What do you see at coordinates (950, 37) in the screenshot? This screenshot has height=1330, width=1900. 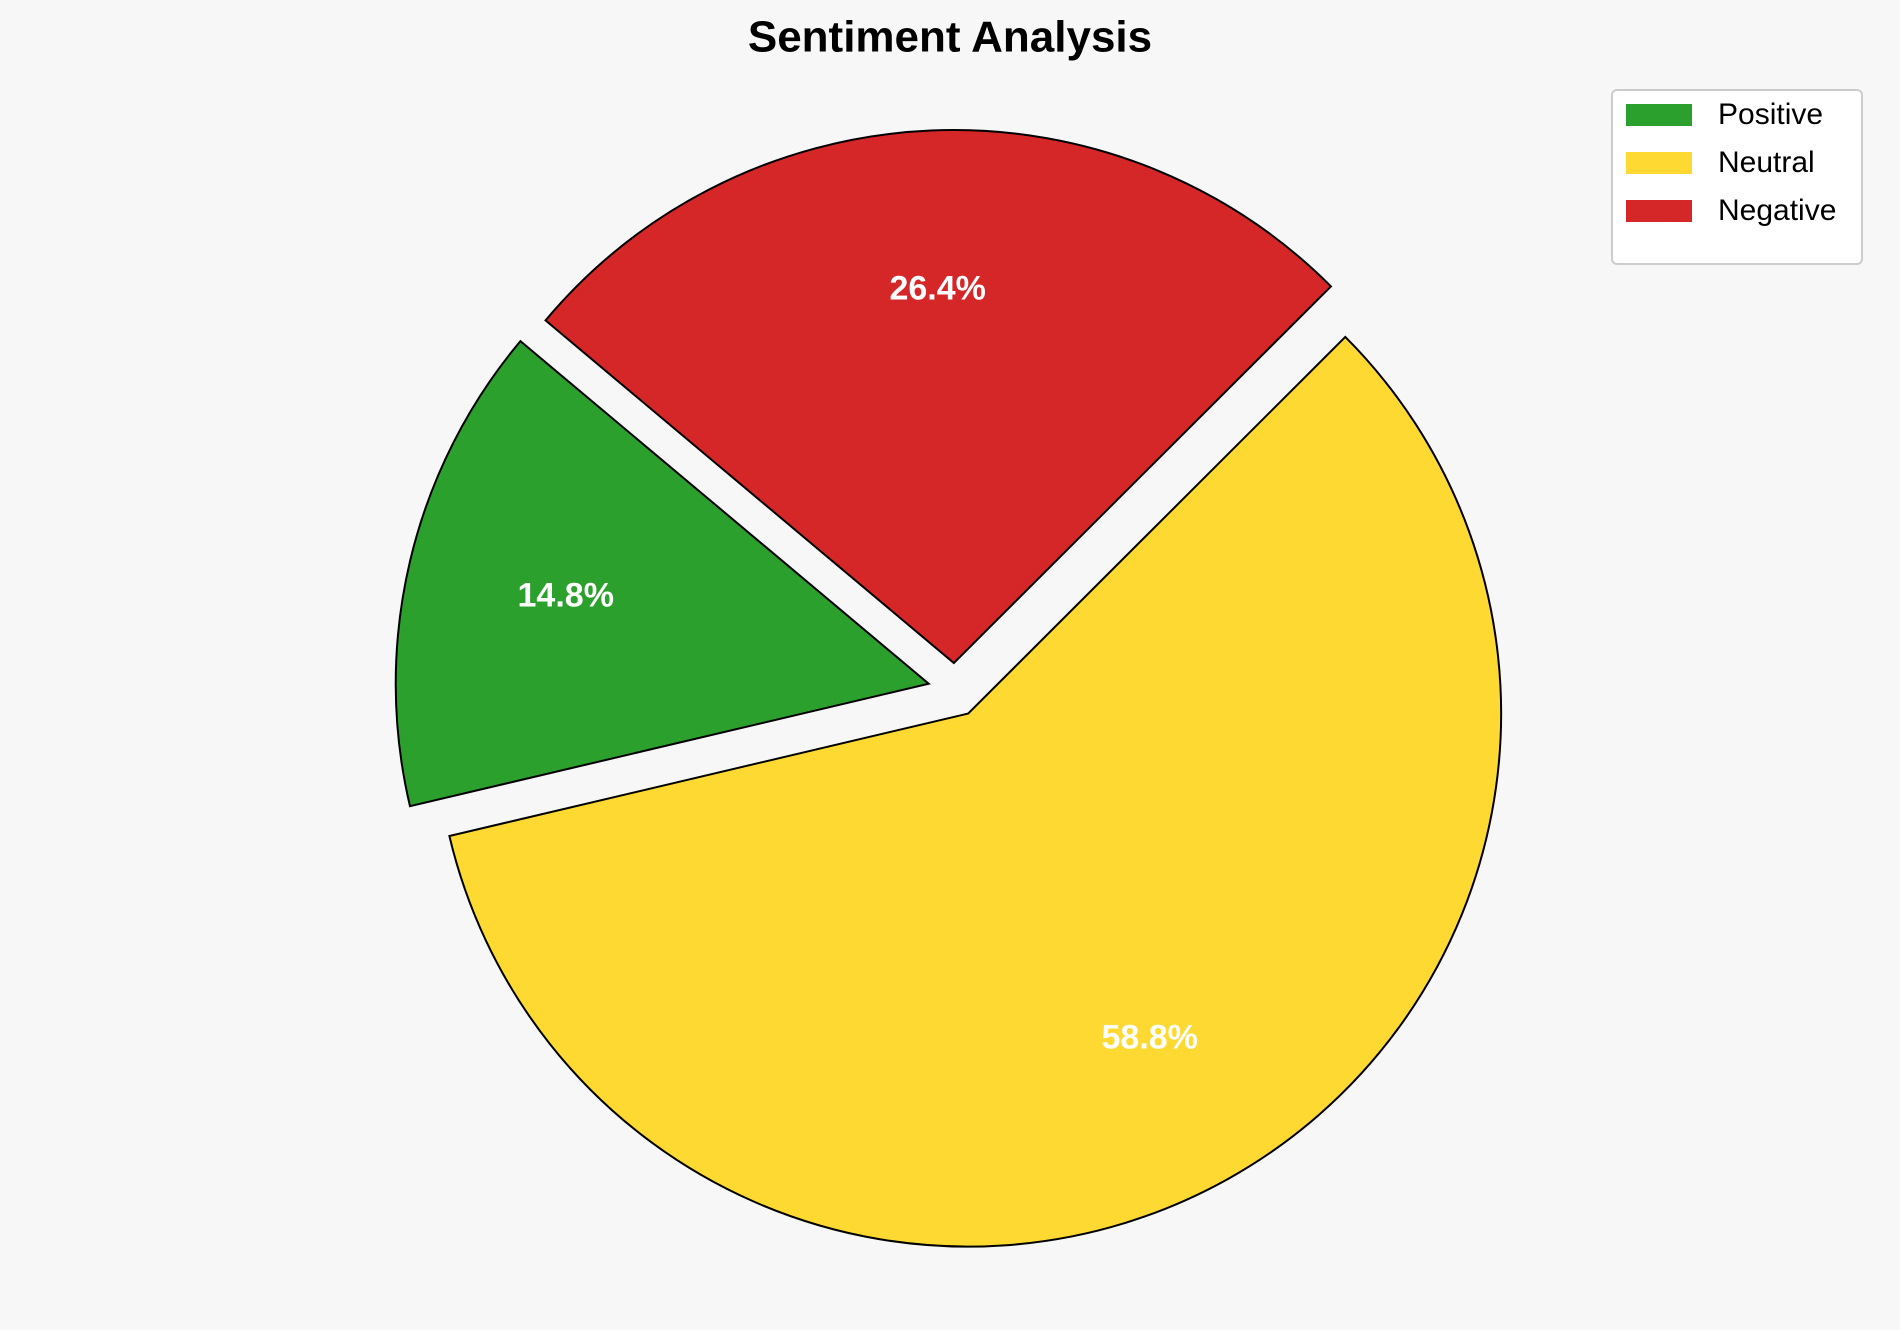 I see `chart-title: Sentiment Analysis` at bounding box center [950, 37].